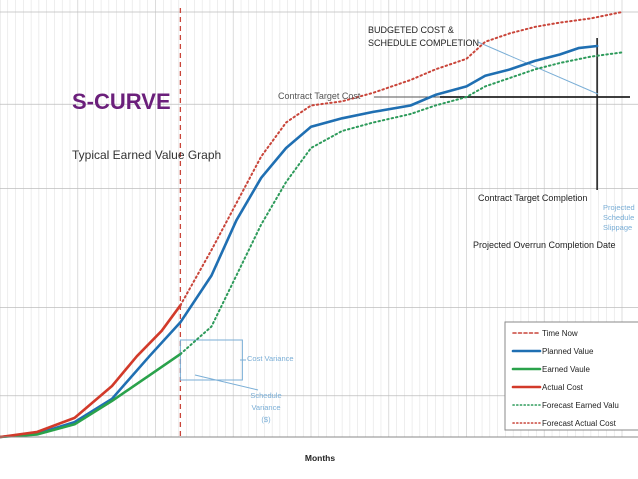 The width and height of the screenshot is (638, 479). What do you see at coordinates (563, 387) in the screenshot?
I see `legend-label: Actual Cost` at bounding box center [563, 387].